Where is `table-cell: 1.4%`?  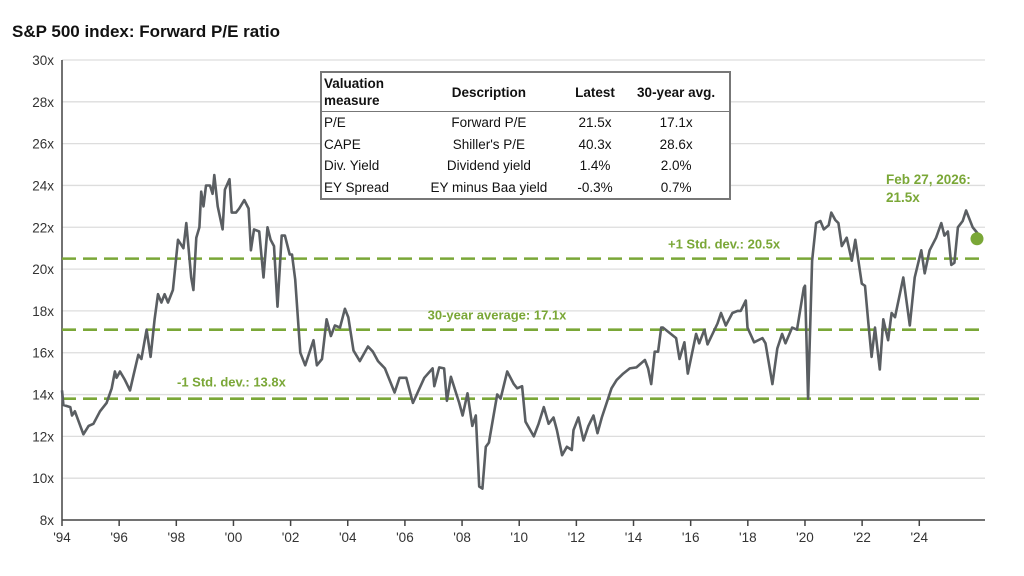
table-cell: 1.4% is located at coordinates (595, 166).